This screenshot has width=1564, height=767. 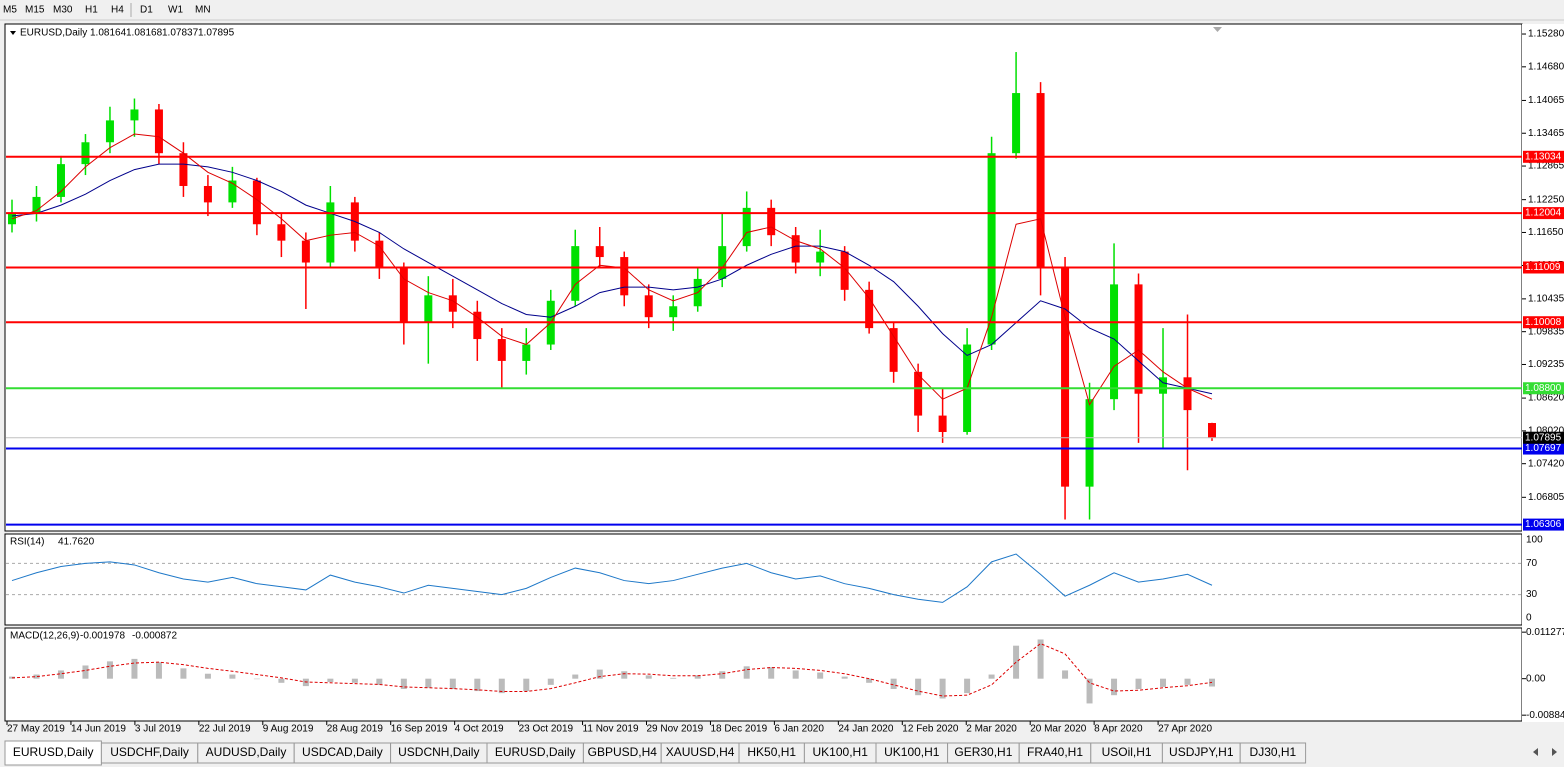 What do you see at coordinates (1201, 752) in the screenshot?
I see `tab-label: USDJPY,H1` at bounding box center [1201, 752].